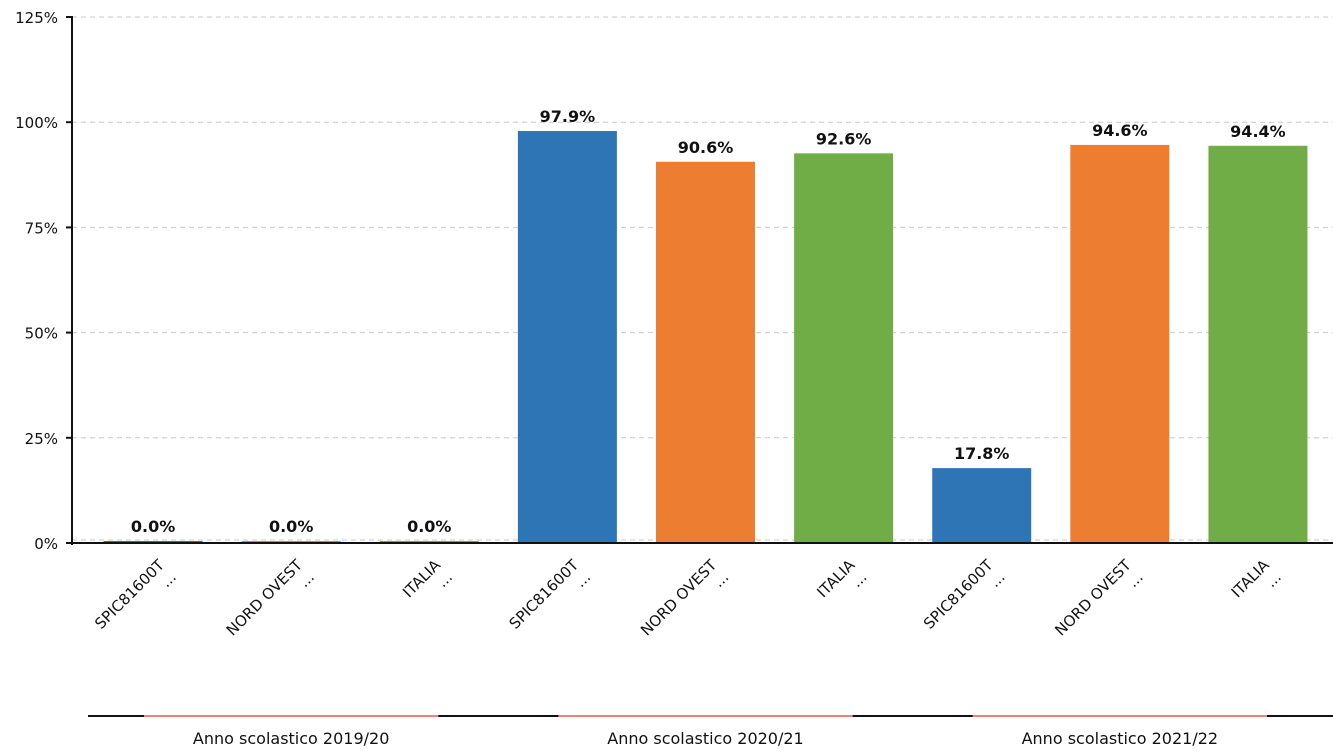  Describe the element at coordinates (982, 453) in the screenshot. I see `value-label: 17.8%` at that location.